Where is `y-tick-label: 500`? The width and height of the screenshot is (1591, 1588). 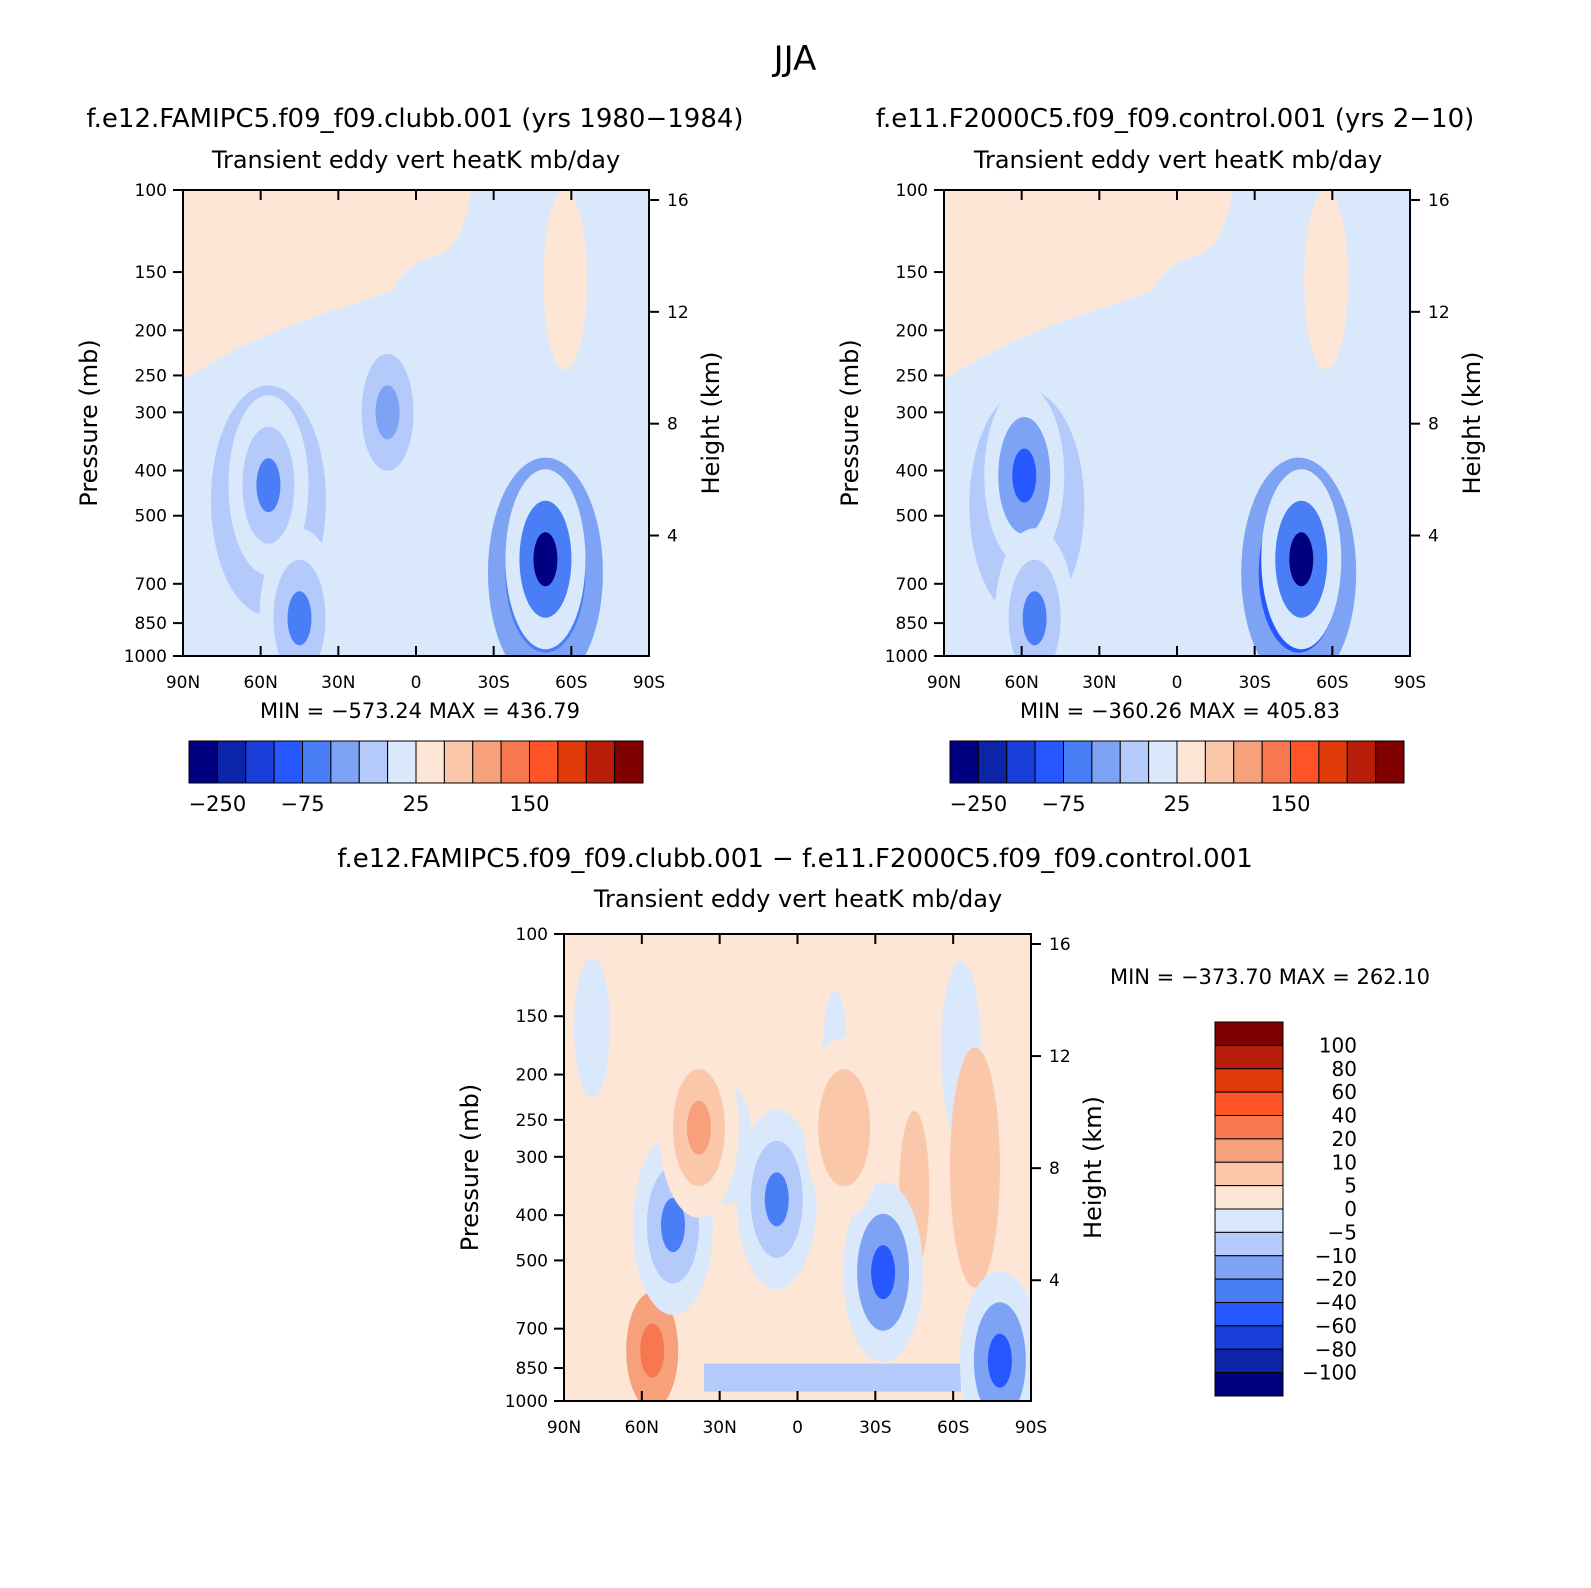 y-tick-label: 500 is located at coordinates (912, 517).